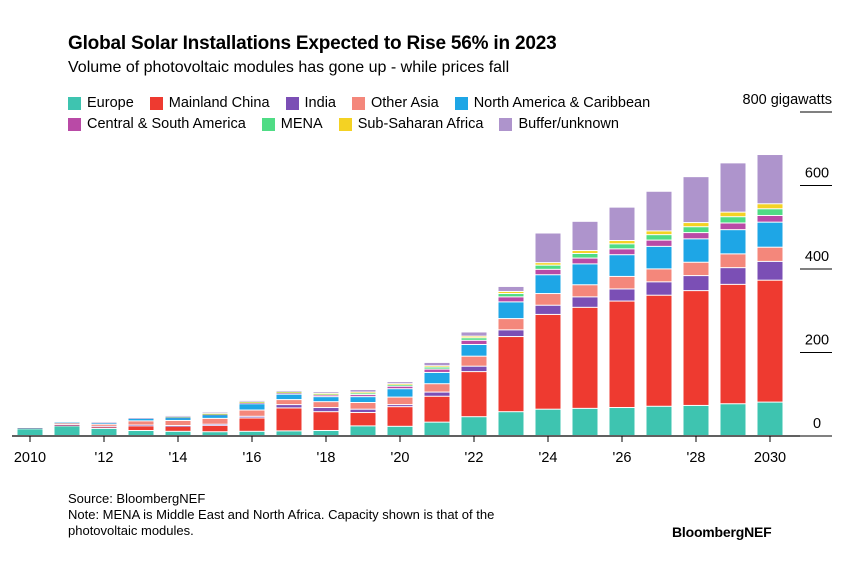  Describe the element at coordinates (552, 103) in the screenshot. I see `legend-item: North America & Caribbean` at that location.